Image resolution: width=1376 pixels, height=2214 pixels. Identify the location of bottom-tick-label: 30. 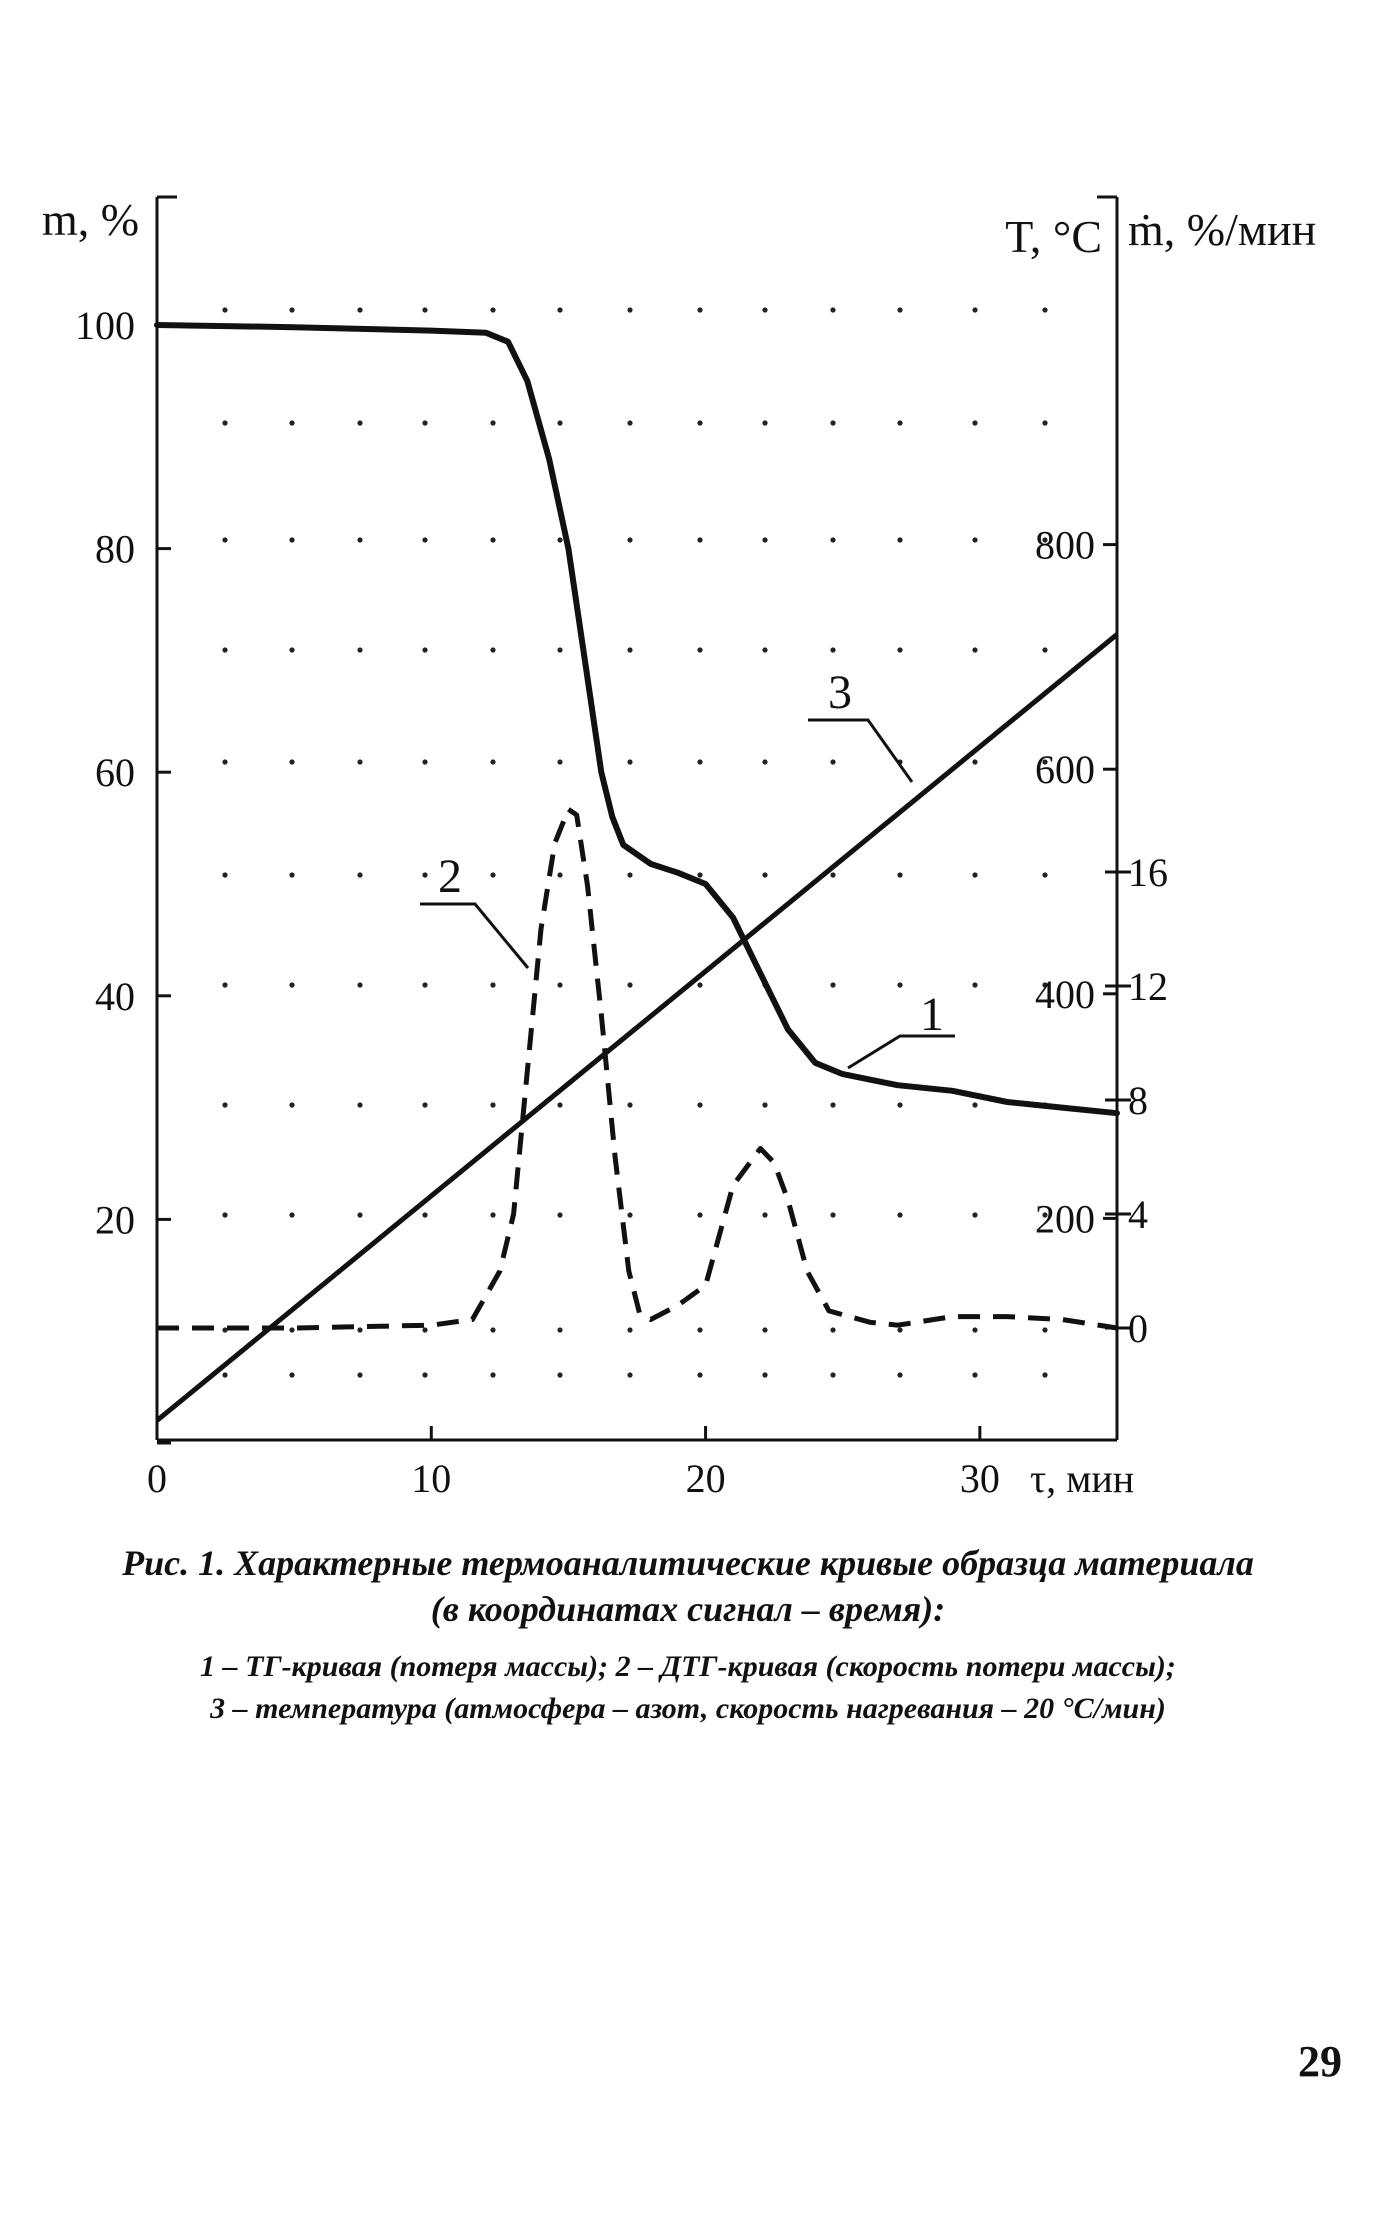
(980, 1478).